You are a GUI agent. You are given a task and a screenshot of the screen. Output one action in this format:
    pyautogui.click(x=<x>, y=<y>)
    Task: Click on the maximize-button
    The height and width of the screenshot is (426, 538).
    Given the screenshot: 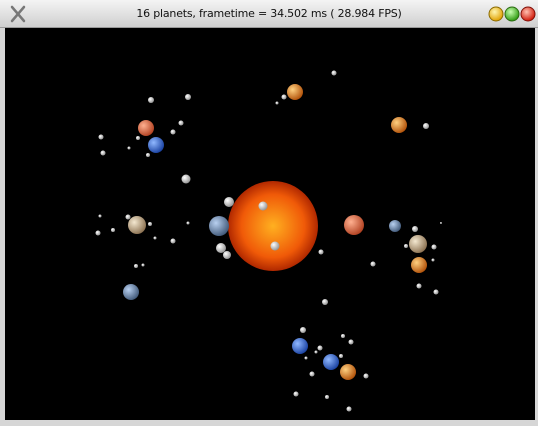 What is the action you would take?
    pyautogui.click(x=512, y=14)
    